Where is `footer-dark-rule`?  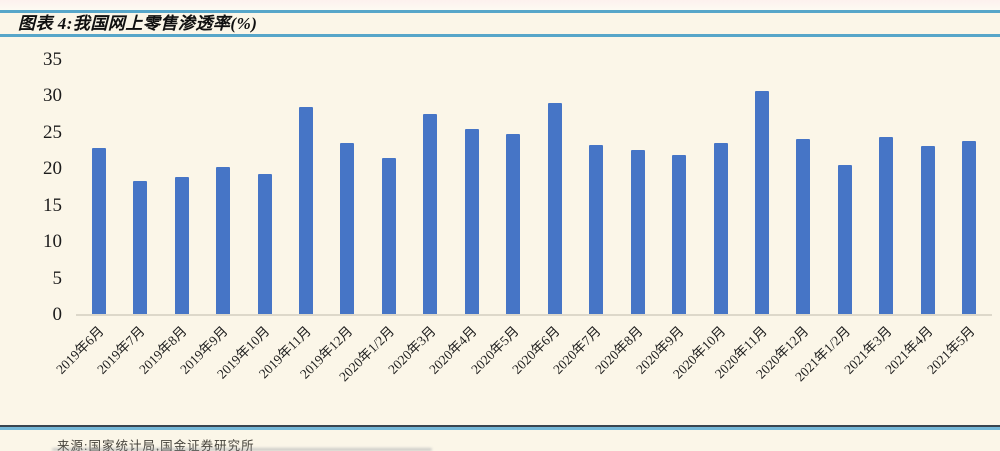 footer-dark-rule is located at coordinates (500, 426).